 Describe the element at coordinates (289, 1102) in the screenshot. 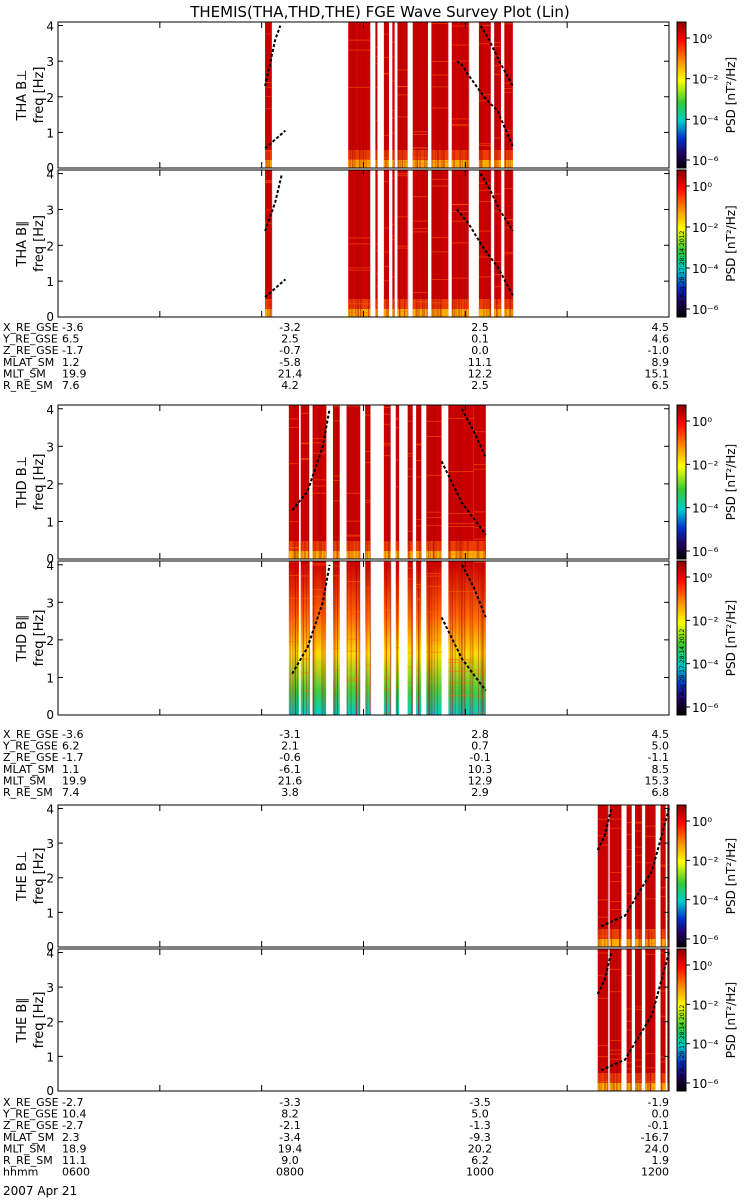

I see `ephemeris-value: -3.3` at that location.